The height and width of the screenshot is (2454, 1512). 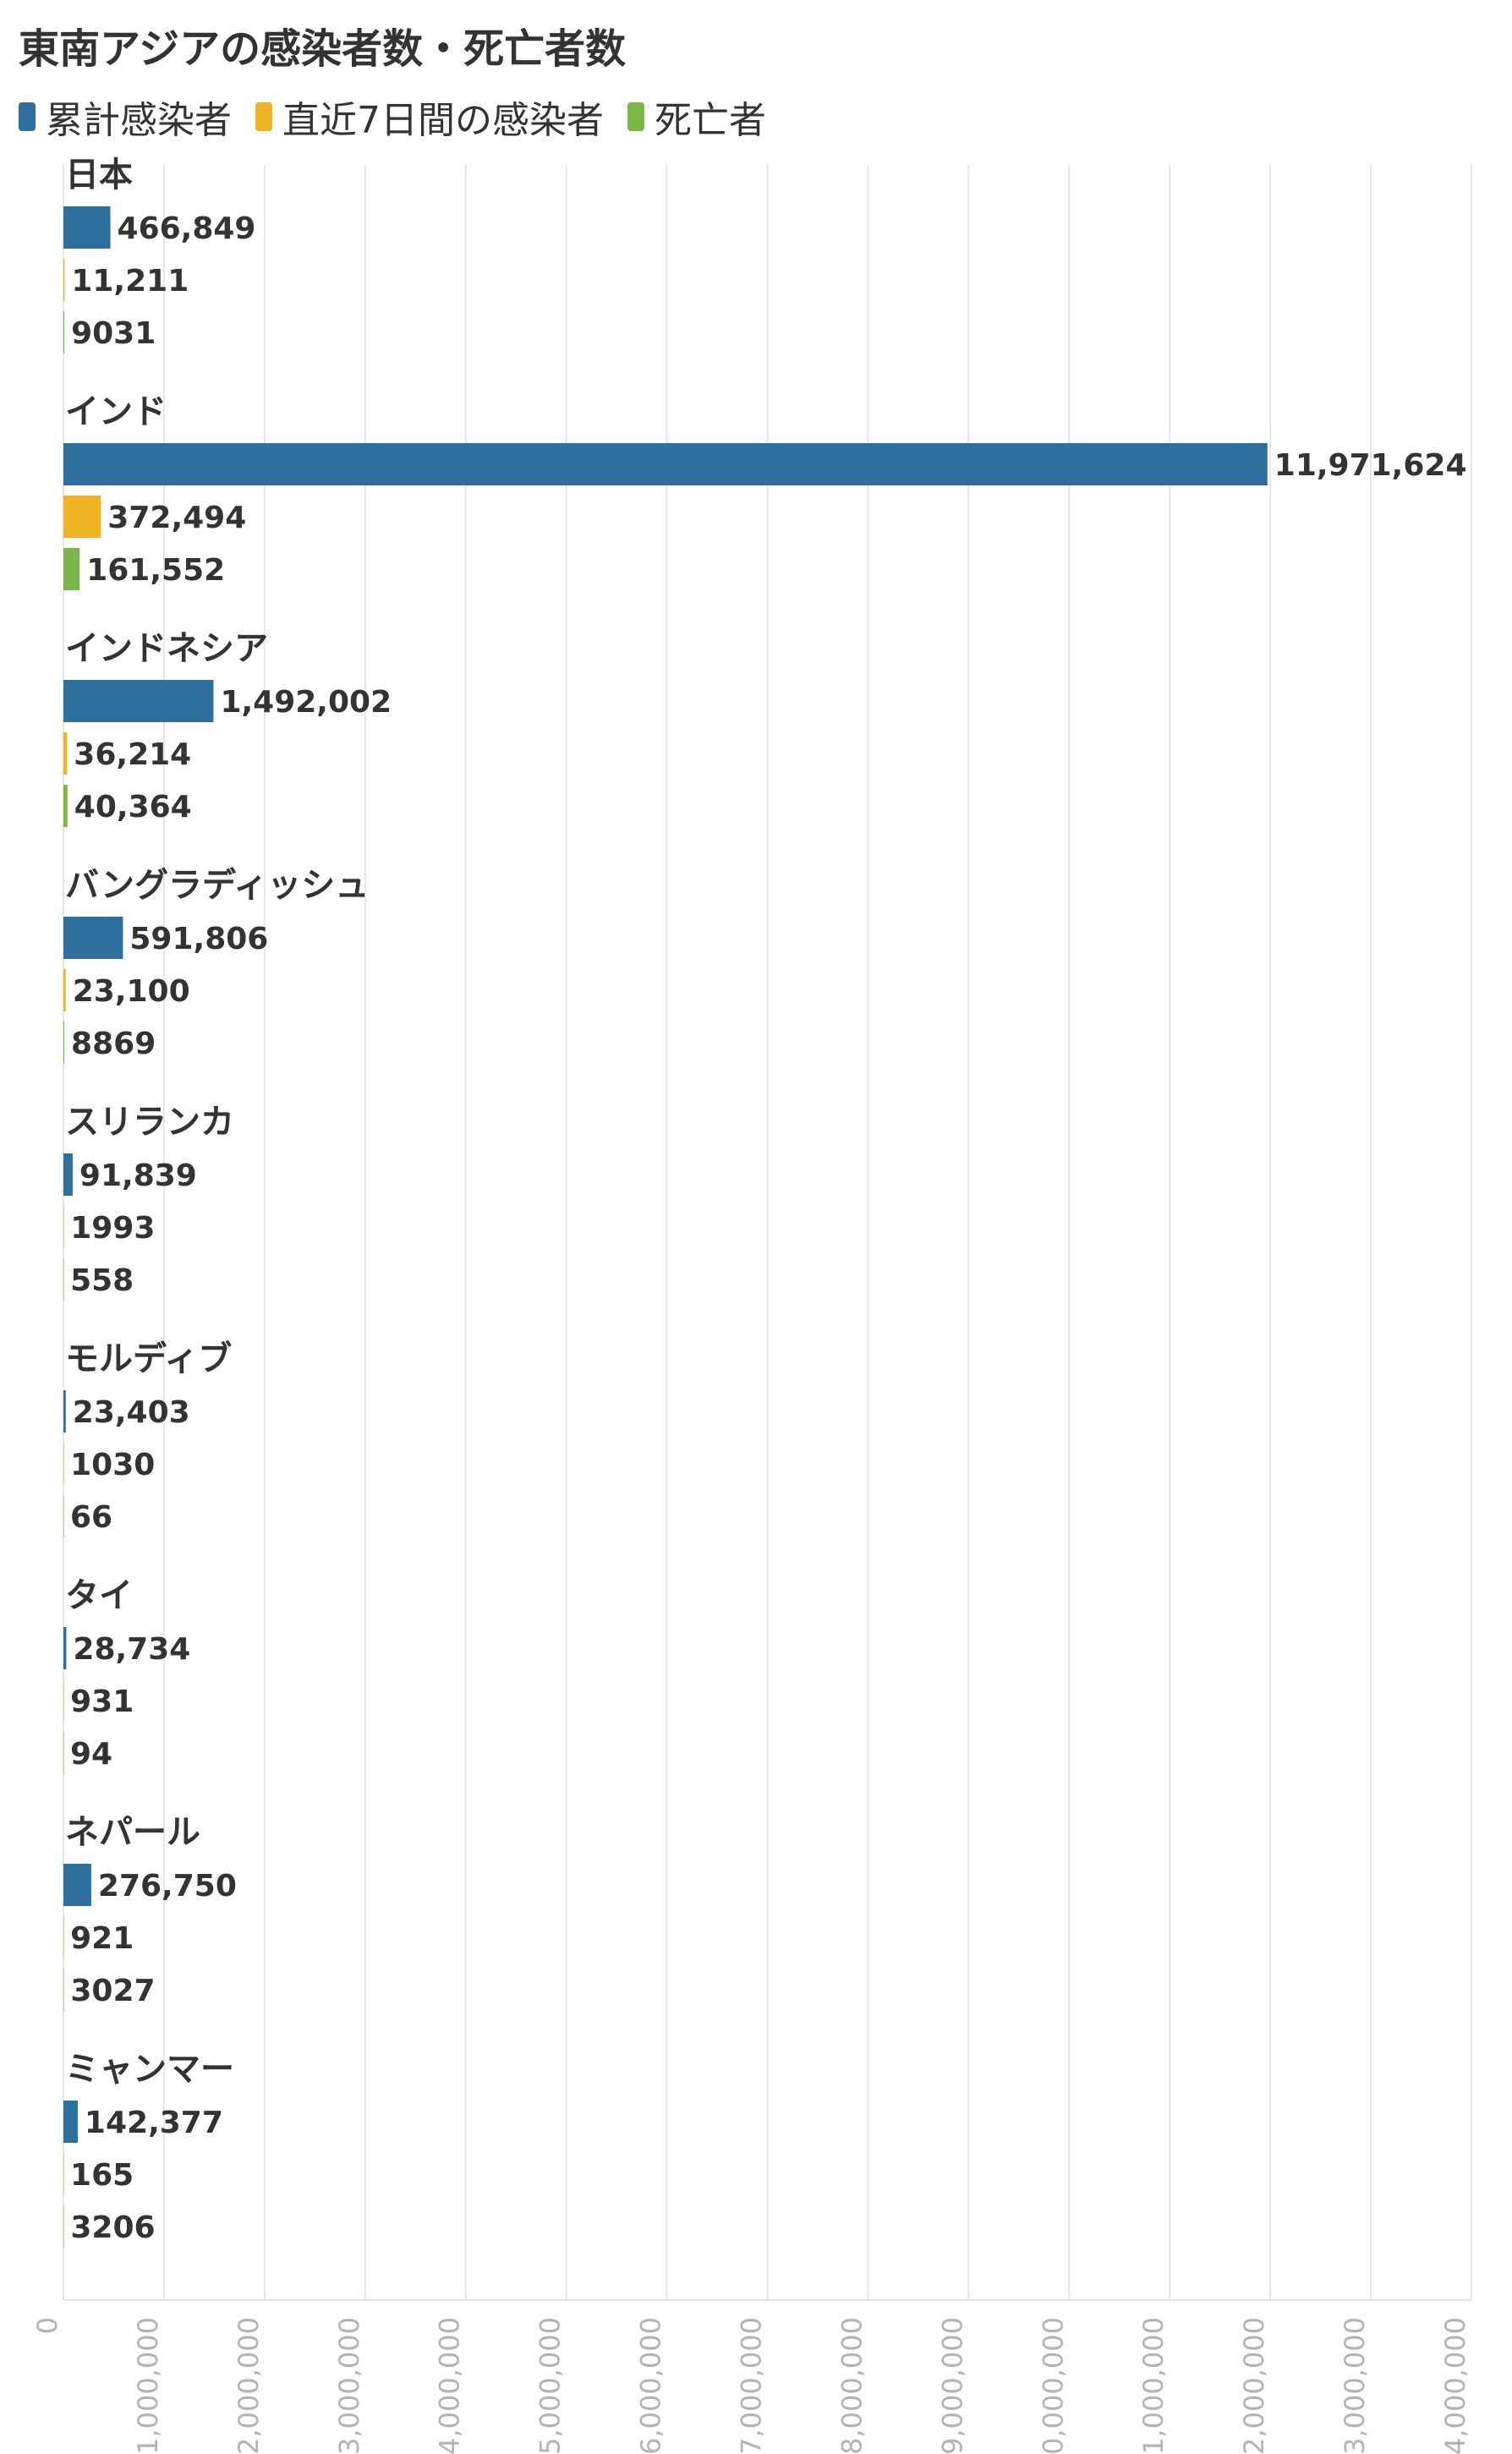 What do you see at coordinates (116, 411) in the screenshot?
I see `category-label-1: インド` at bounding box center [116, 411].